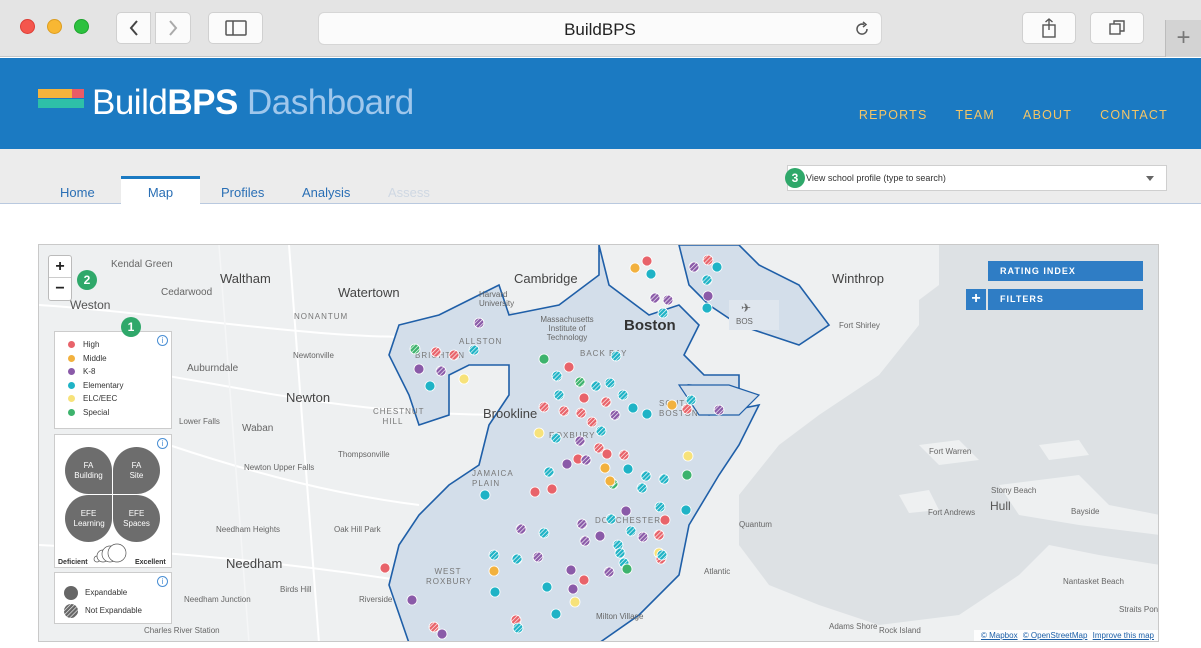  Describe the element at coordinates (1134, 115) in the screenshot. I see `nav-contact: CONTACT` at that location.